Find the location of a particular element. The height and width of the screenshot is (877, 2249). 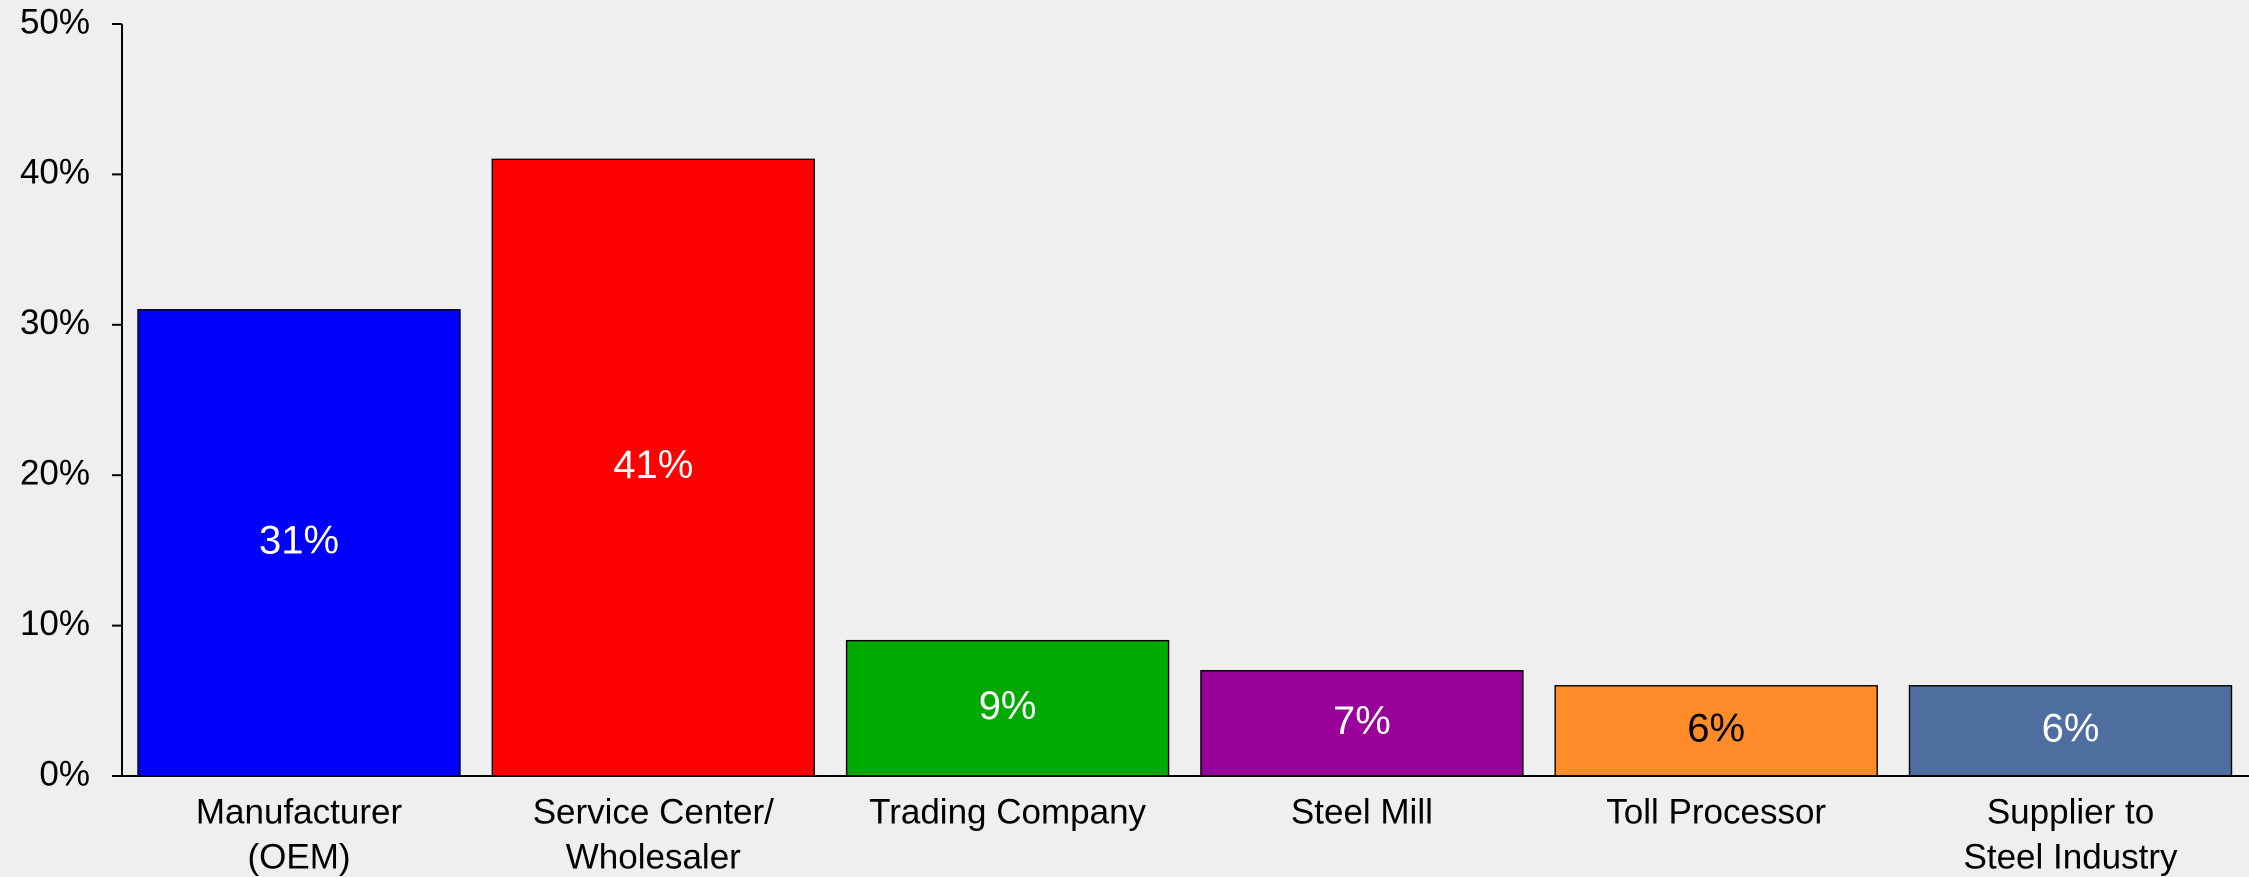

x-tick-label: Trading Company is located at coordinates (1007, 811).